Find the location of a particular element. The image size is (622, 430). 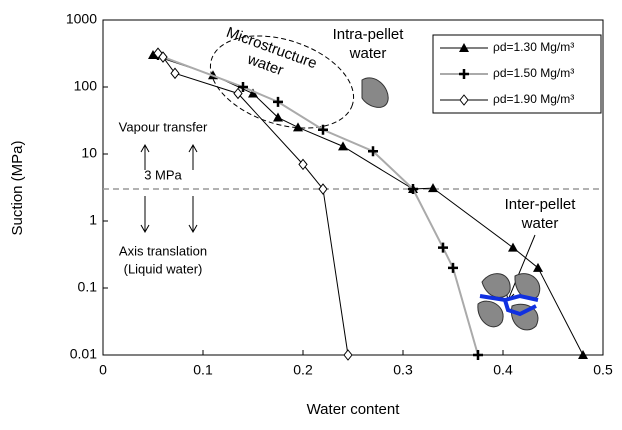

legend-label: ρd=1.90 Mg/m³ is located at coordinates (533, 99).